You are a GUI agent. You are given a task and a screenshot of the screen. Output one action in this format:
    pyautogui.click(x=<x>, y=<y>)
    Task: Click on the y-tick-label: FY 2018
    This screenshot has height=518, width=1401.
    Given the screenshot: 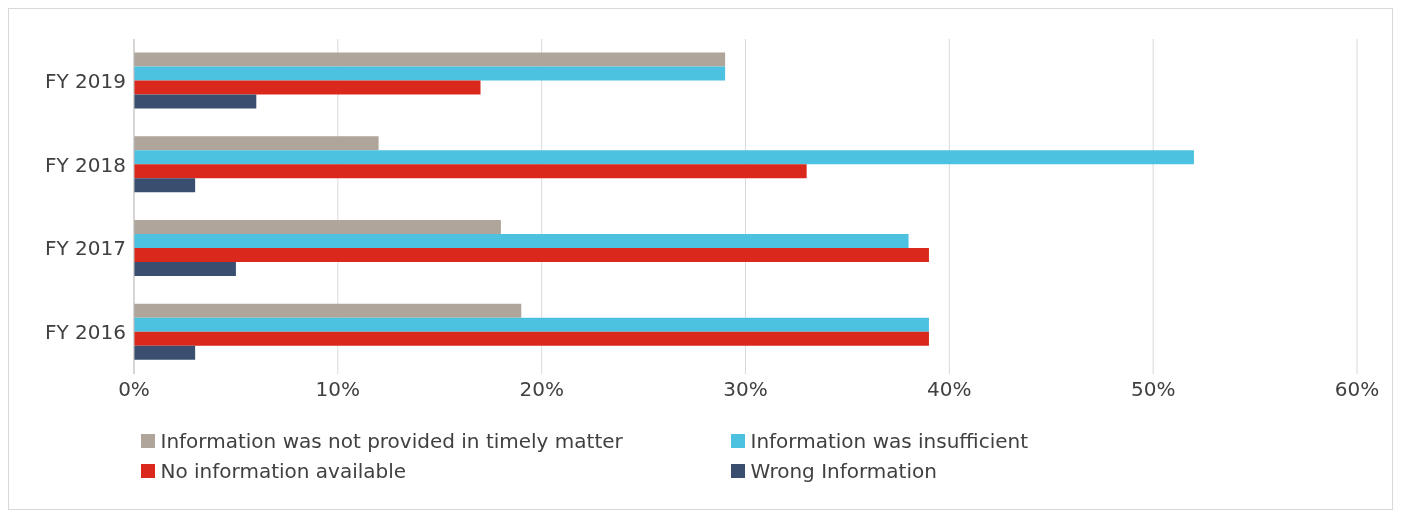 What is the action you would take?
    pyautogui.click(x=85, y=164)
    